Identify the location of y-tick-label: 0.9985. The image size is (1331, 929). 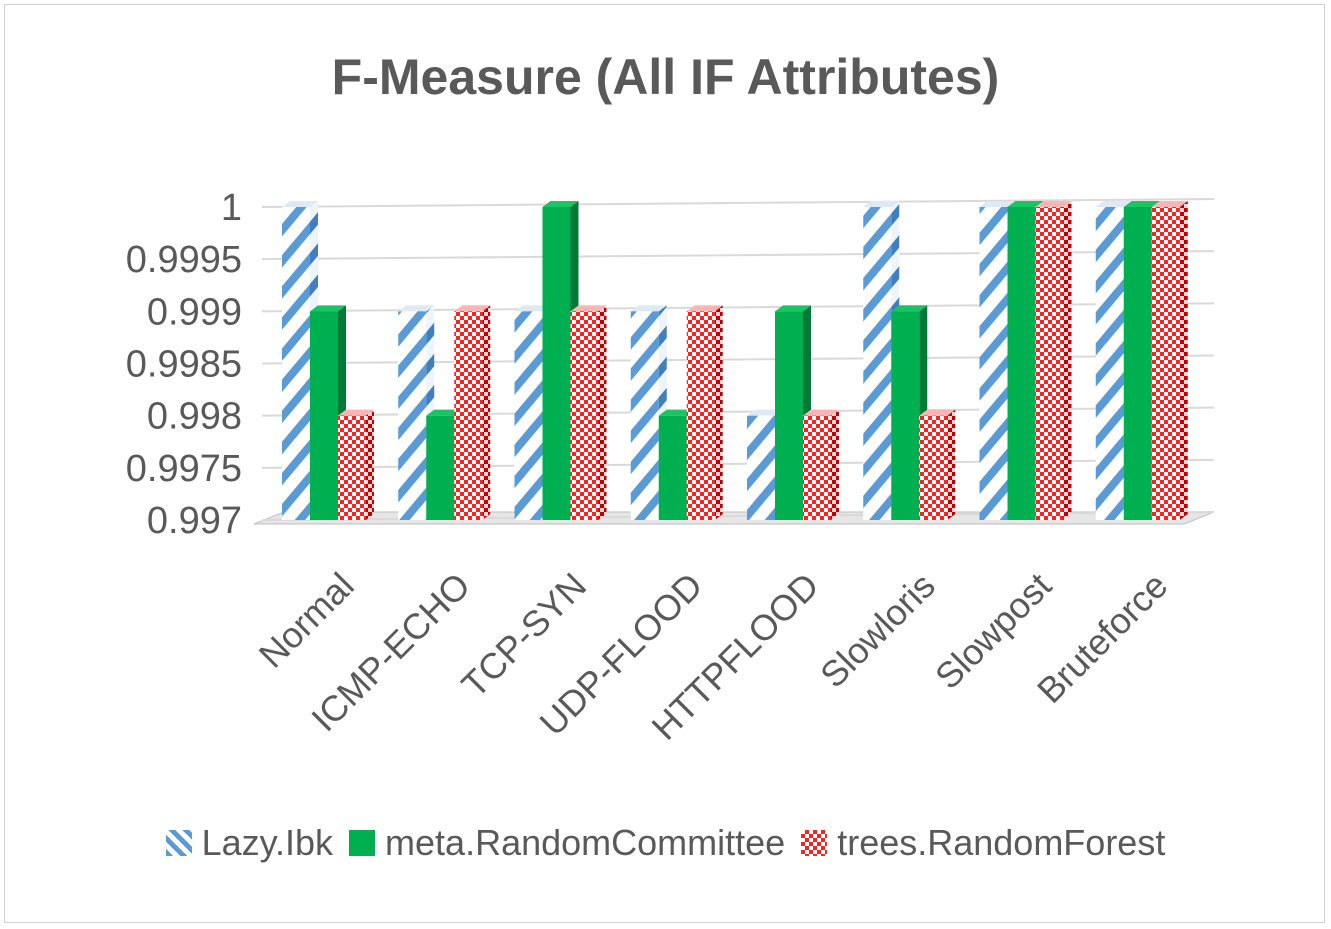
(184, 365).